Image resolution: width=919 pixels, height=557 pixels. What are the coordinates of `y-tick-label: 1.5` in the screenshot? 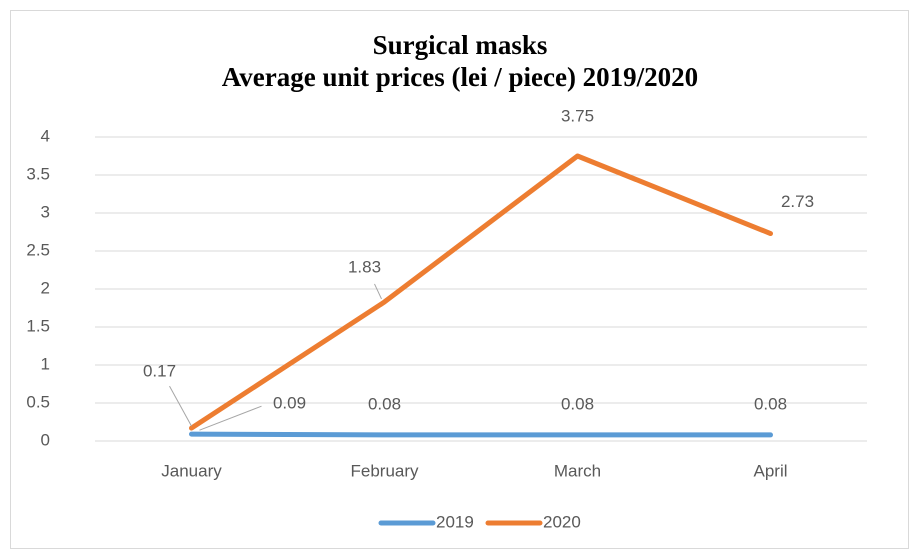 It's located at (38, 325).